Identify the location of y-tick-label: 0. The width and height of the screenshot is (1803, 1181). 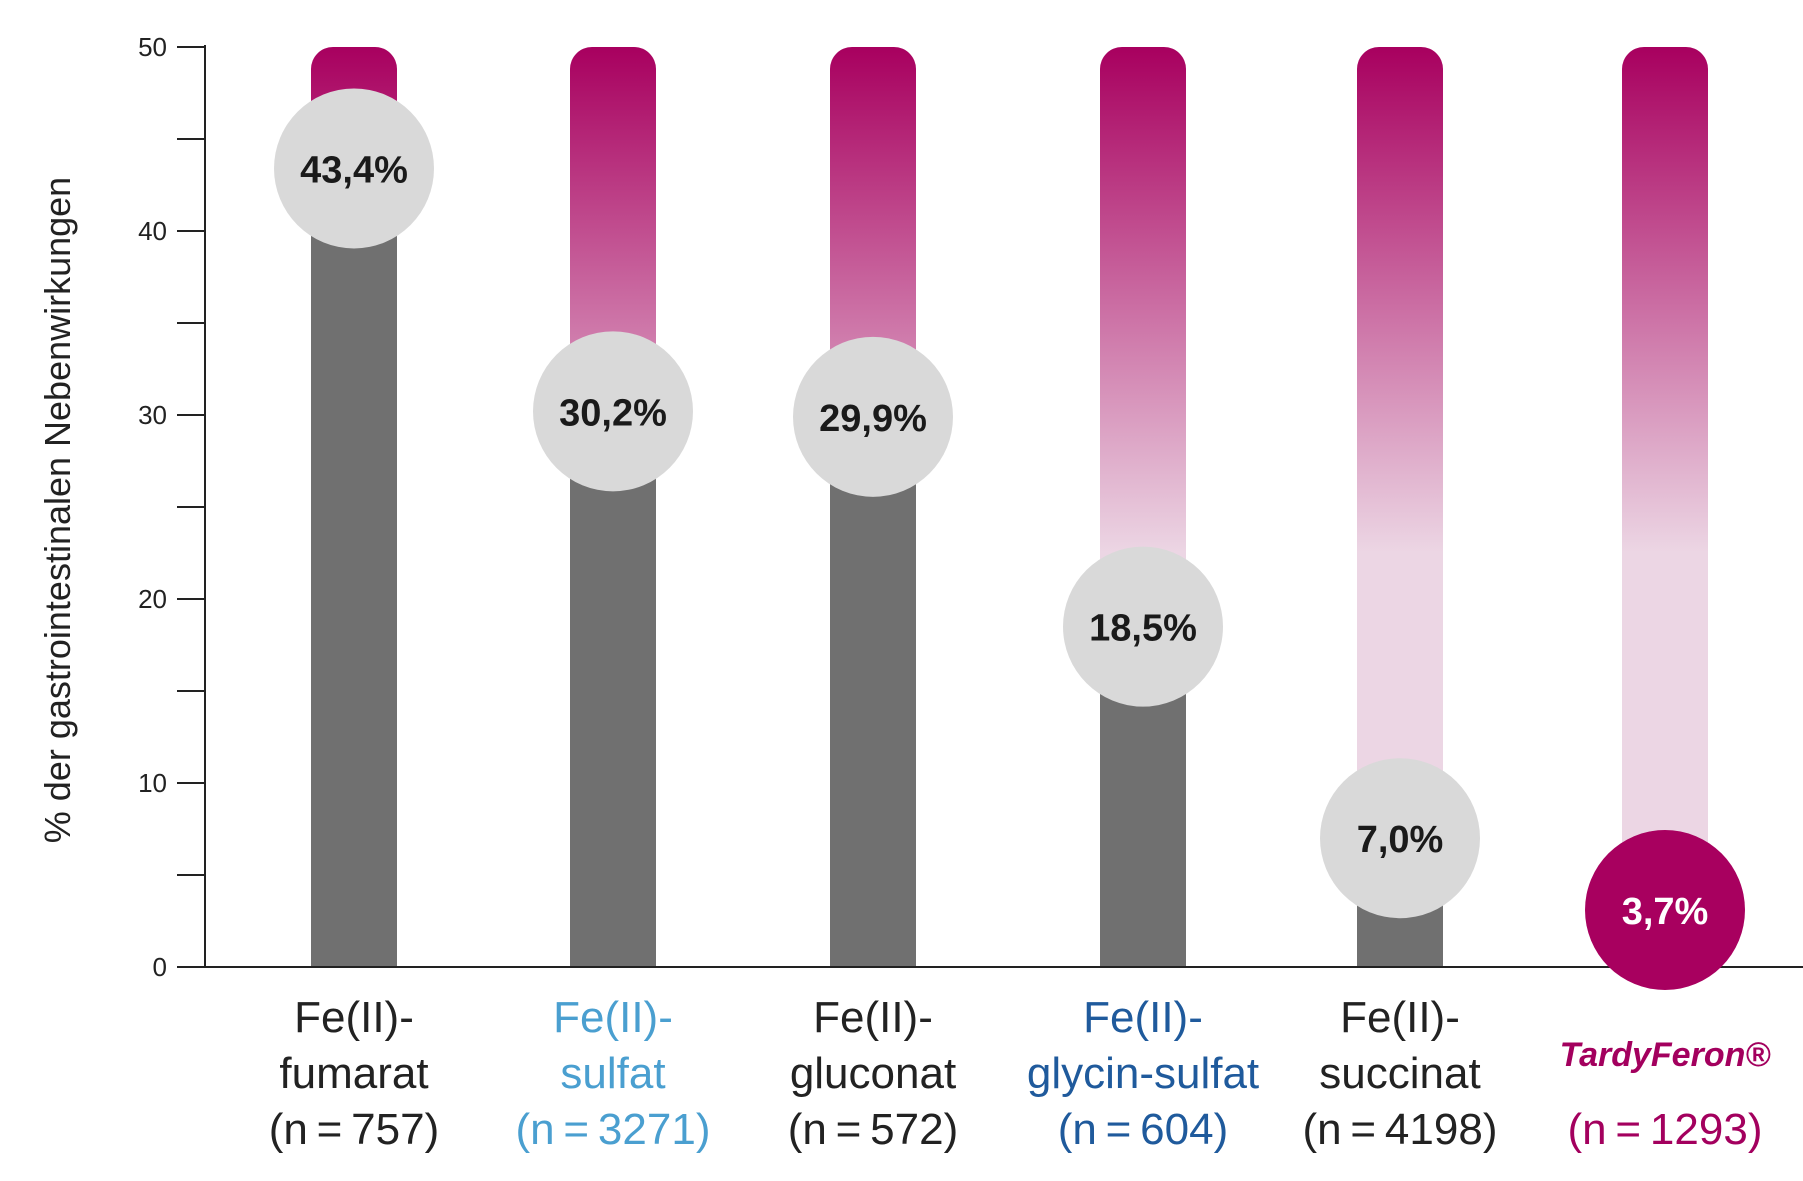
(160, 967).